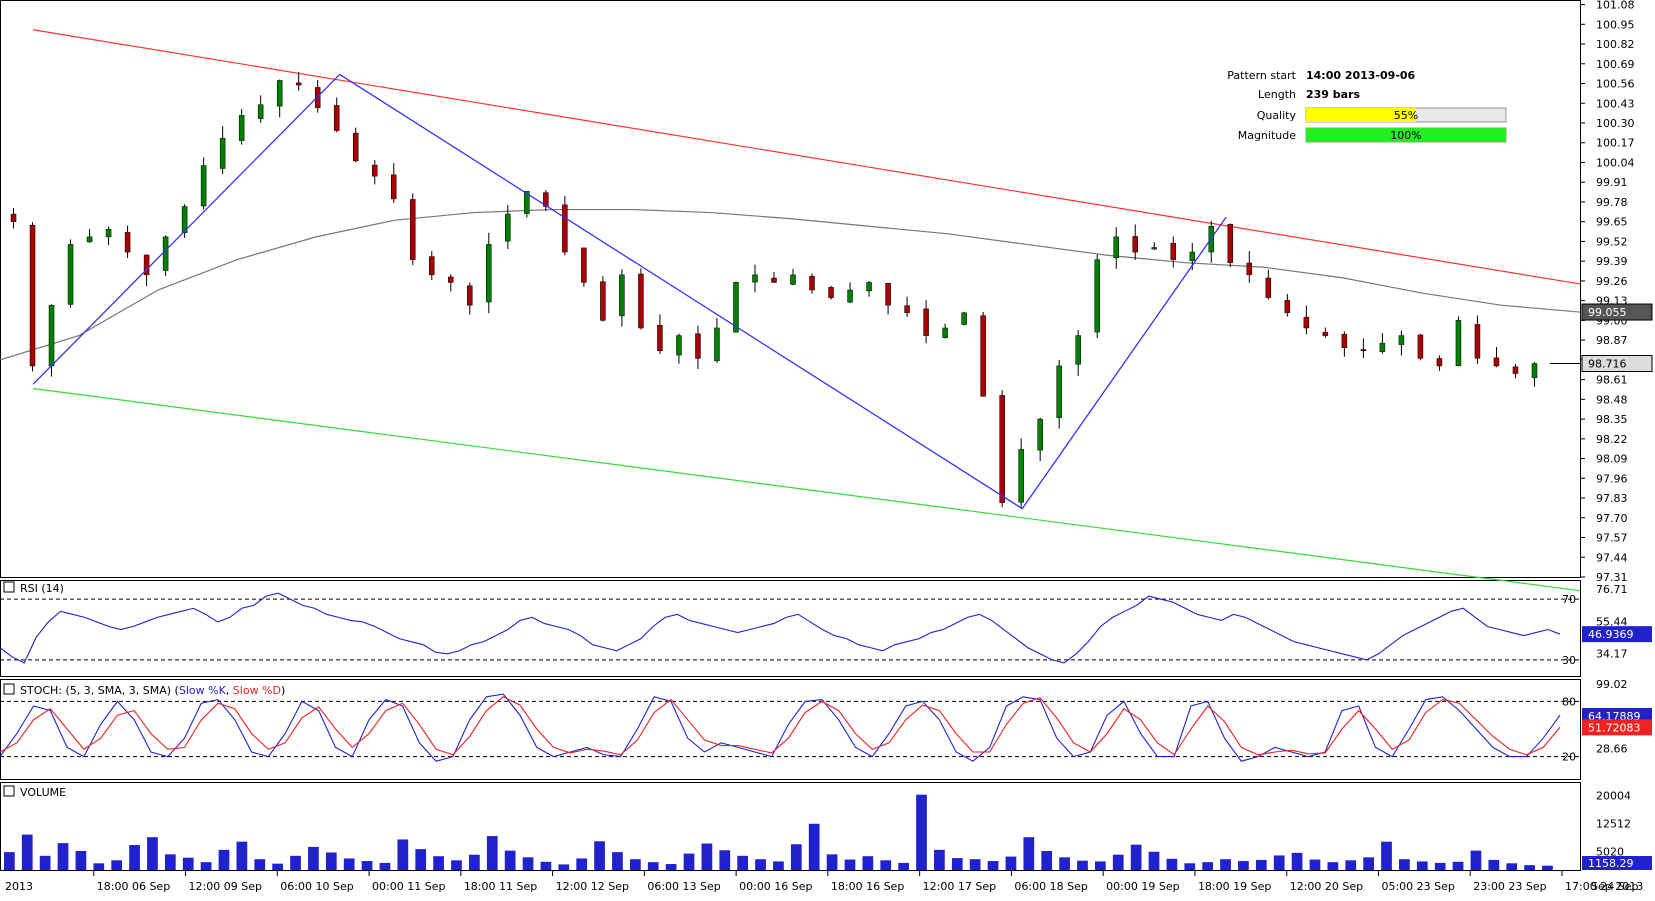 The width and height of the screenshot is (1655, 901). I want to click on magnitude-bar-fill, so click(1406, 135).